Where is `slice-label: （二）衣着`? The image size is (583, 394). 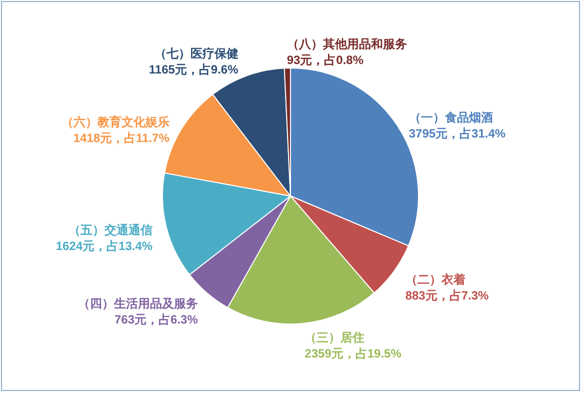 slice-label: （二）衣着 is located at coordinates (435, 279).